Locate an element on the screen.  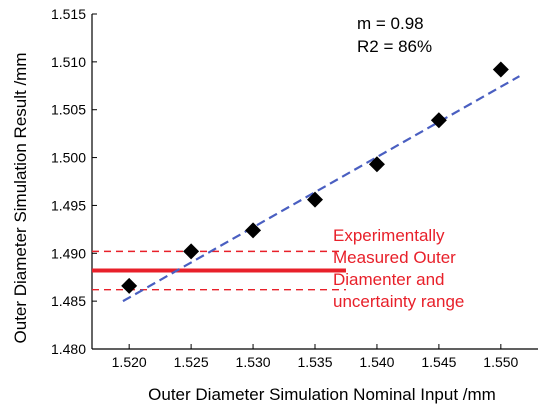
y-axis-label: Outer Diameter Simulation Result /mm is located at coordinates (20, 198).